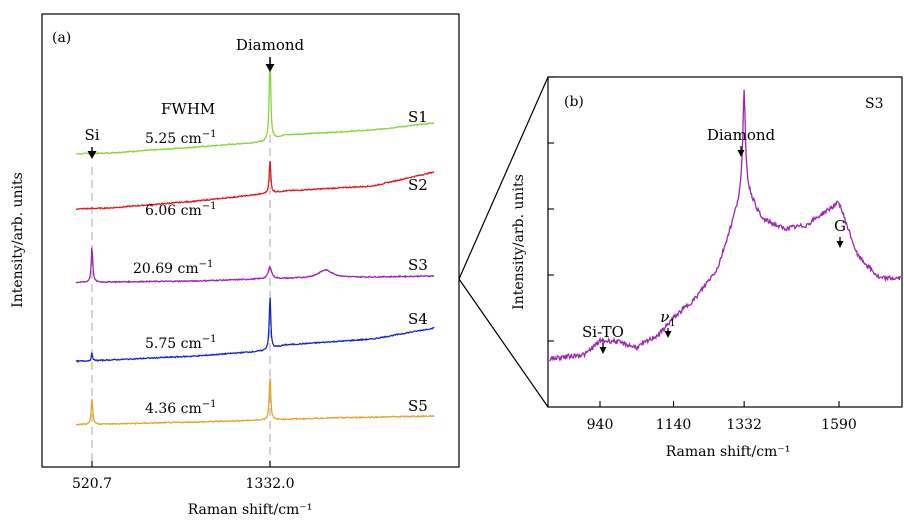 The image size is (904, 521). What do you see at coordinates (674, 425) in the screenshot?
I see `panel-b-x-tick-label: 1140` at bounding box center [674, 425].